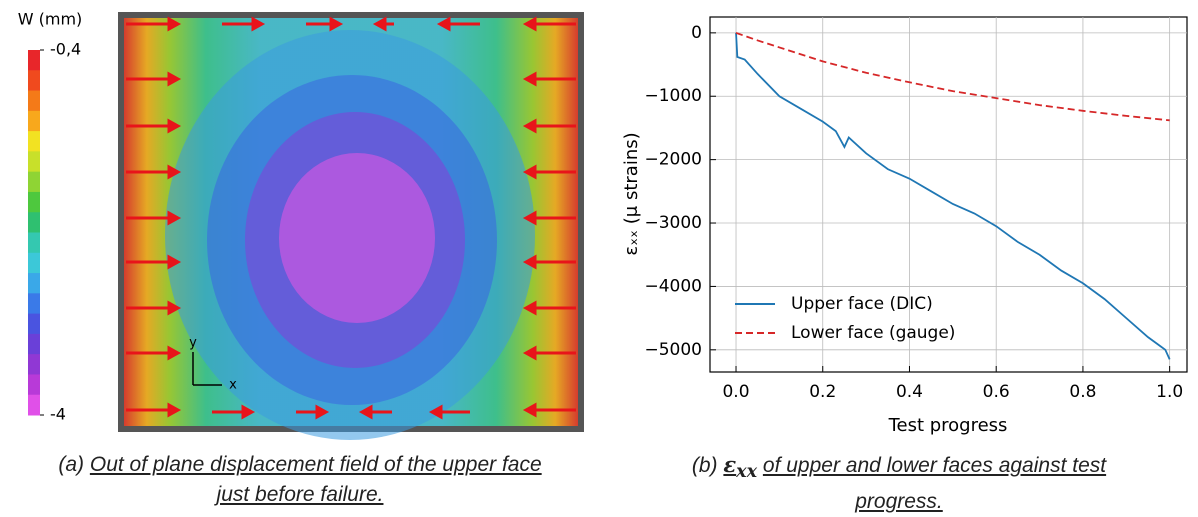  I want to click on y-tick-label: −5000, so click(673, 350).